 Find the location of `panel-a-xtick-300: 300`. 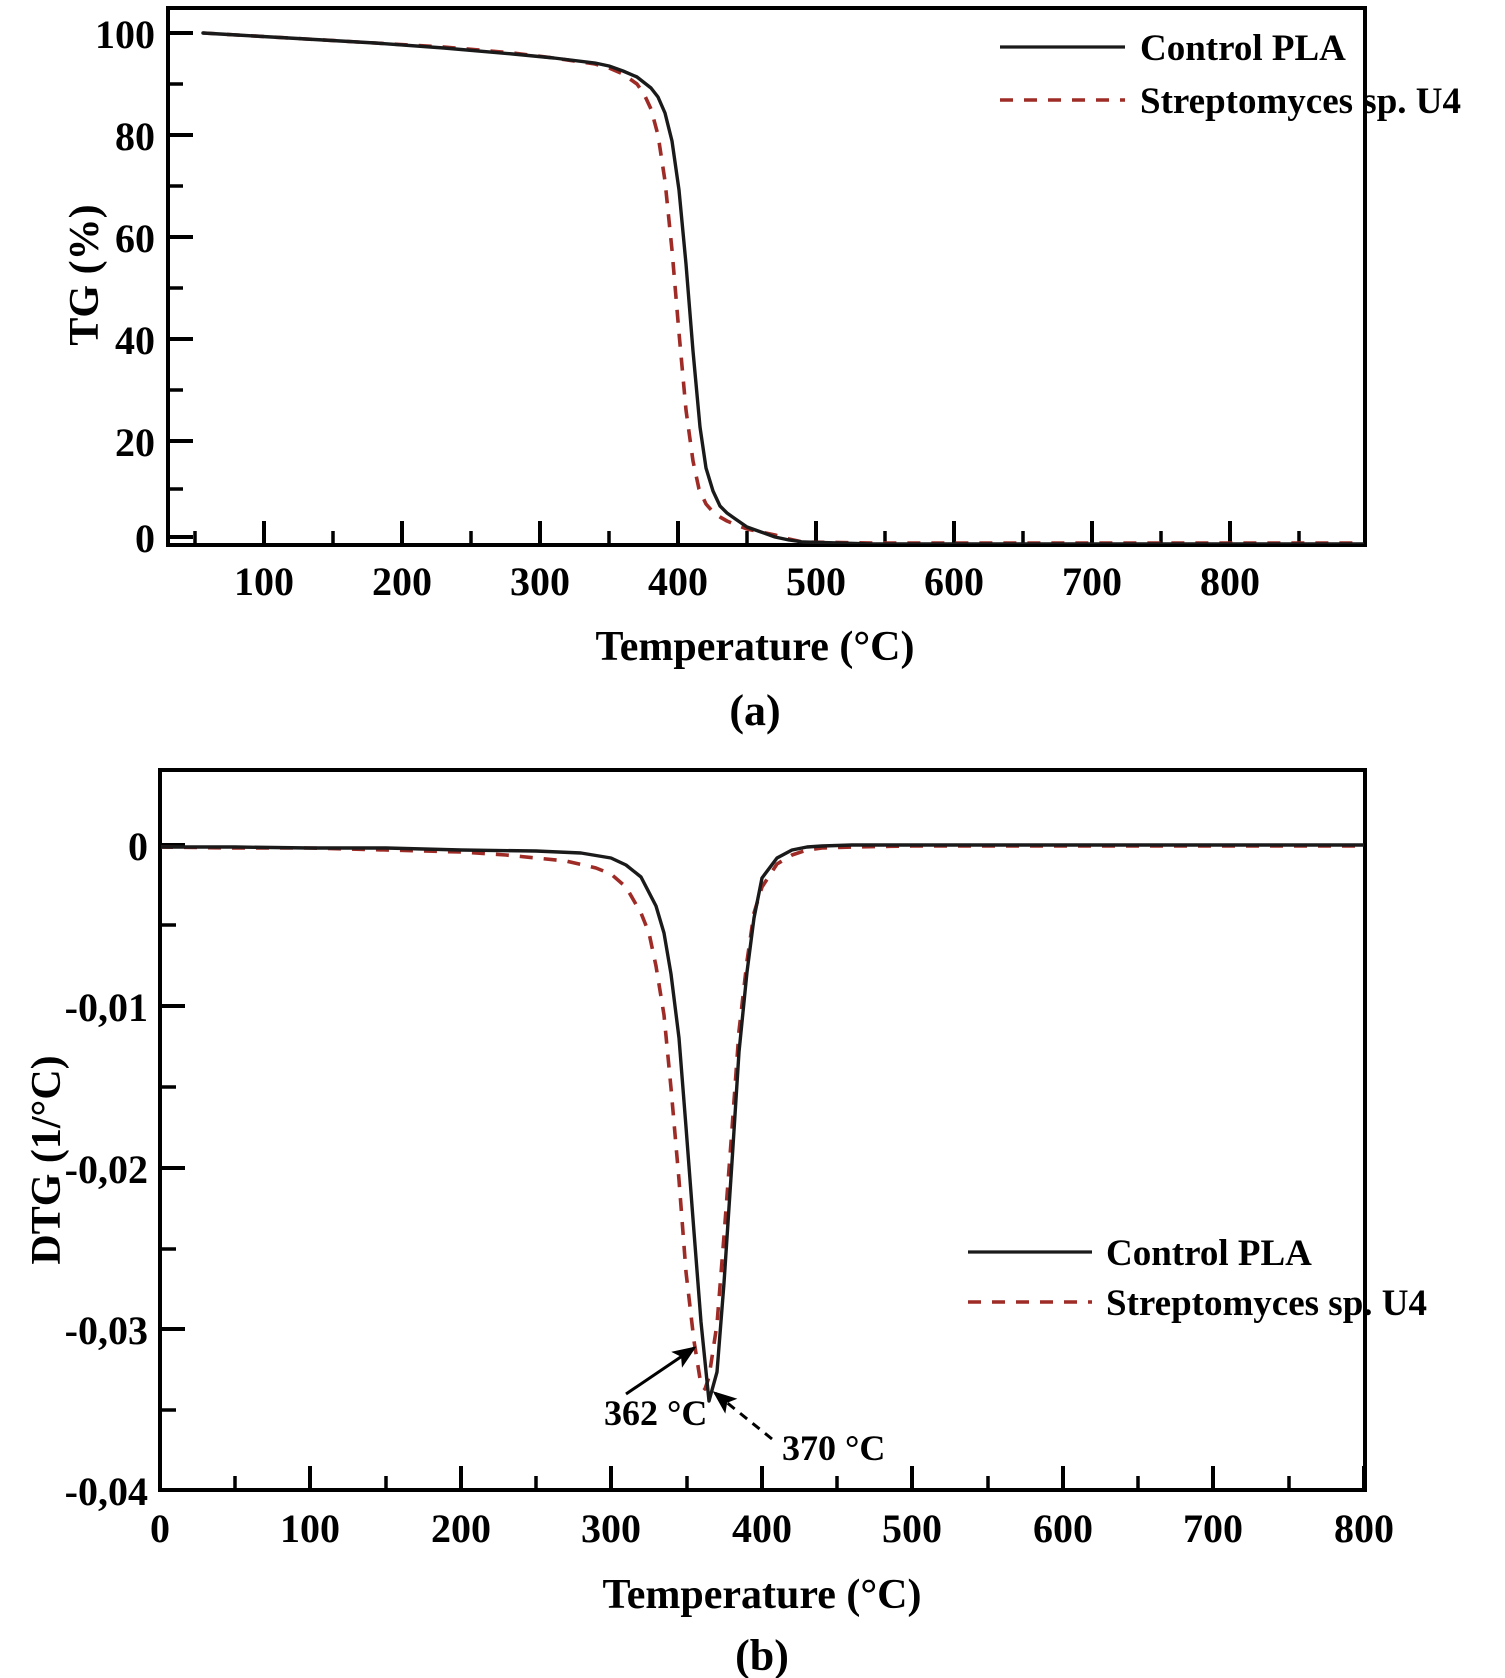

panel-a-xtick-300: 300 is located at coordinates (540, 581).